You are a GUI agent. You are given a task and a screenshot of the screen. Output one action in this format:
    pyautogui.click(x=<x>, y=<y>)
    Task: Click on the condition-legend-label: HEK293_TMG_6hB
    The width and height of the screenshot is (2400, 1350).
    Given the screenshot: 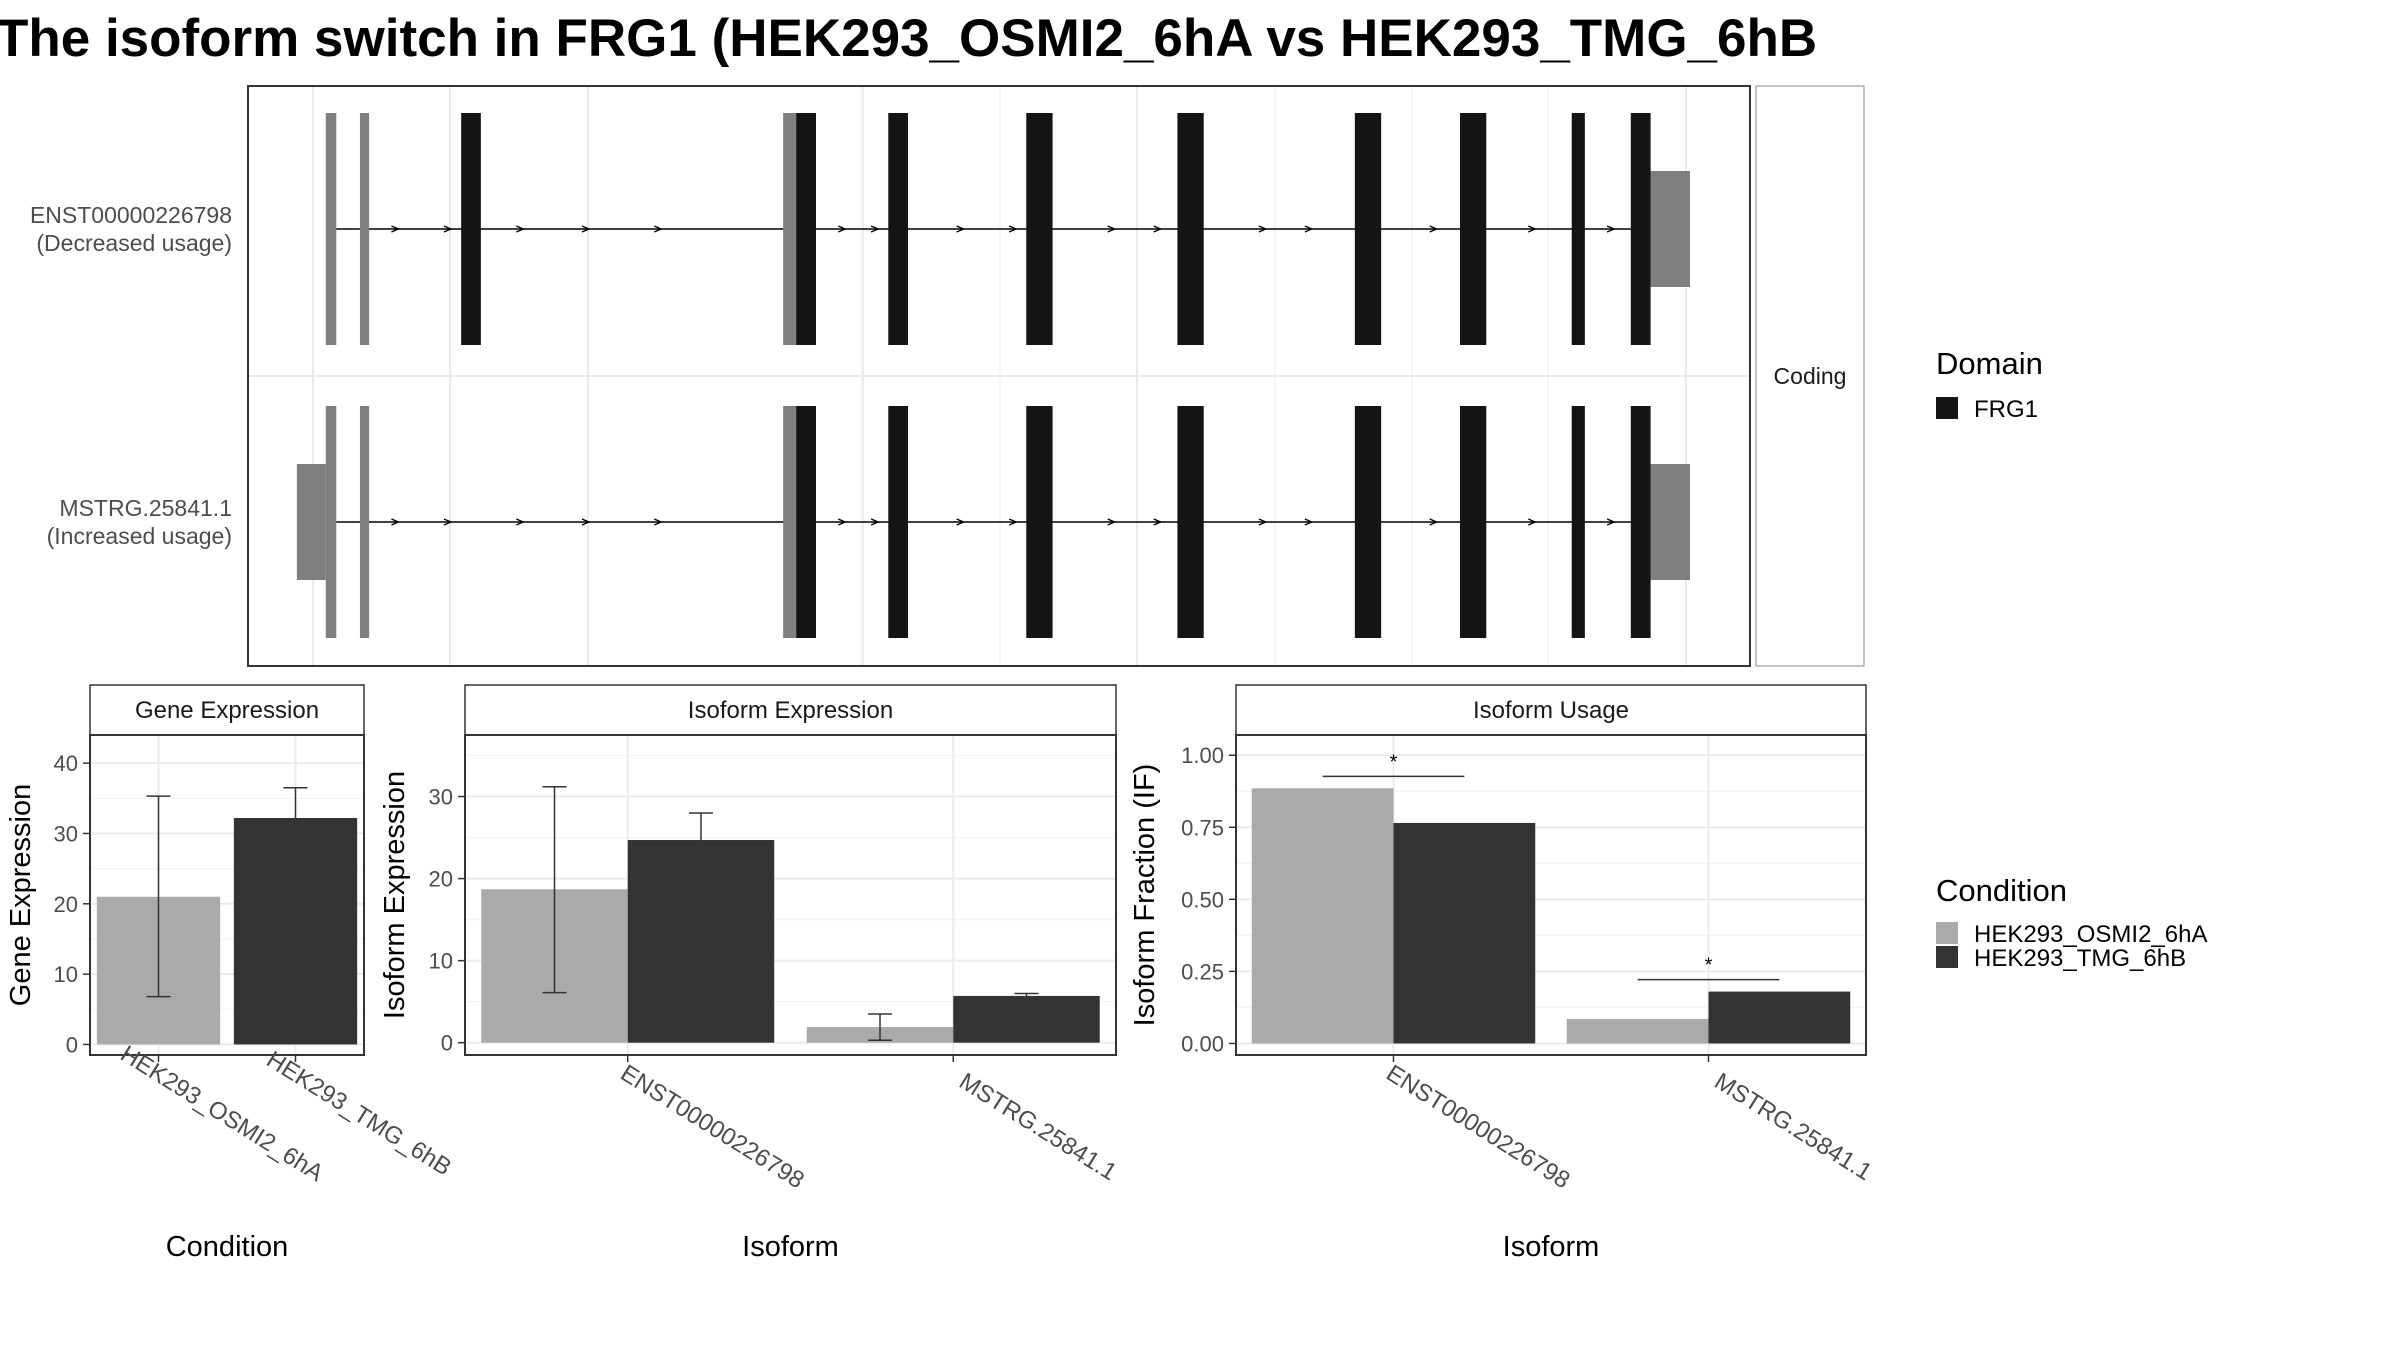 What is the action you would take?
    pyautogui.click(x=2080, y=958)
    